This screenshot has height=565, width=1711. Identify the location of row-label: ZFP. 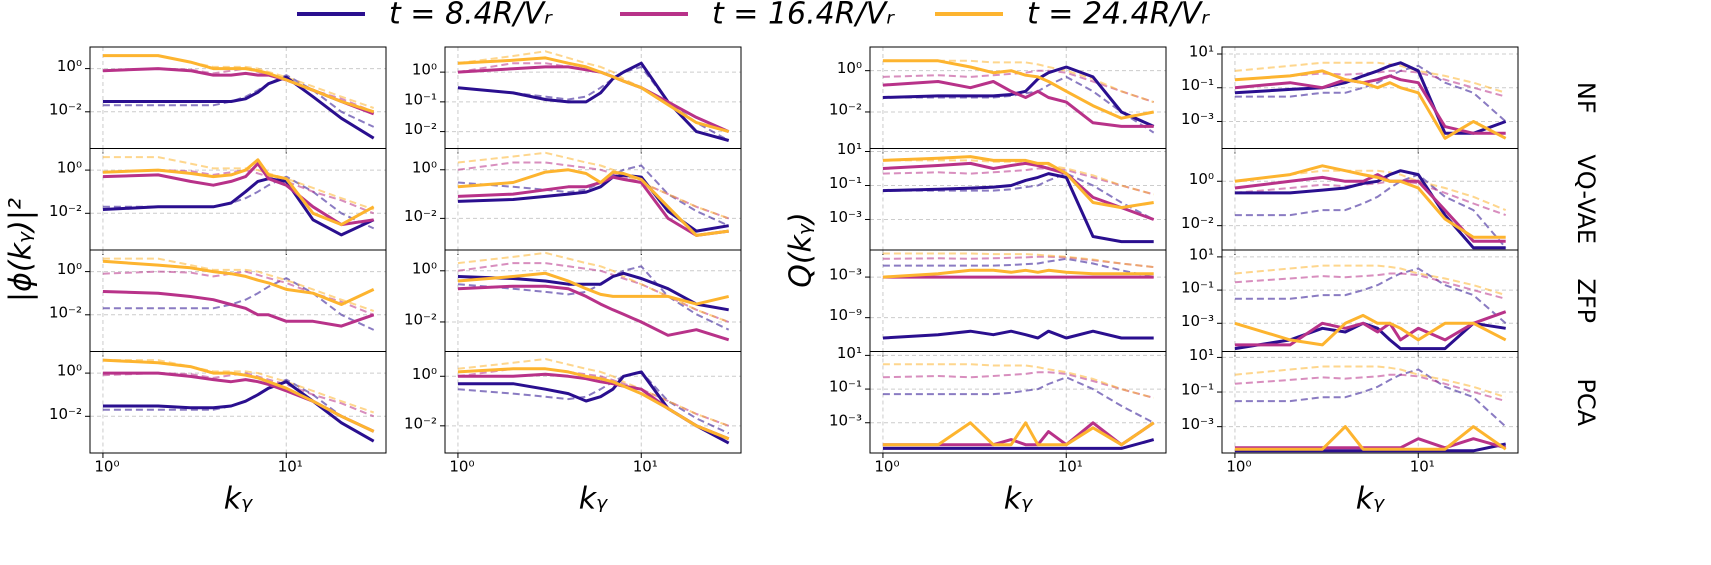
(1586, 300).